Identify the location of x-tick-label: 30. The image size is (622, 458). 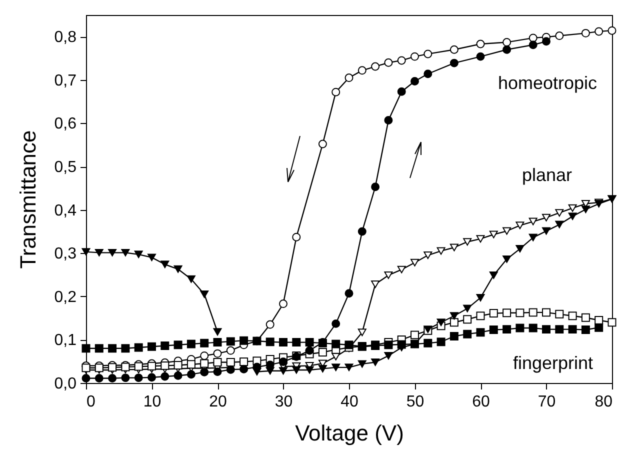
(283, 402).